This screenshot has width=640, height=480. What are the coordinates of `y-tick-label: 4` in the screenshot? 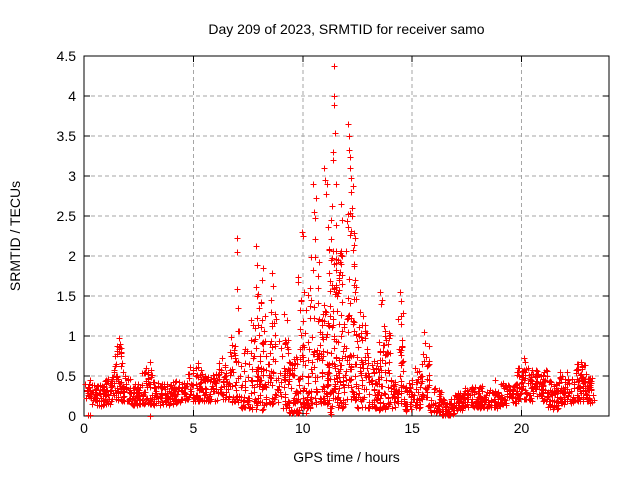 It's located at (72, 96).